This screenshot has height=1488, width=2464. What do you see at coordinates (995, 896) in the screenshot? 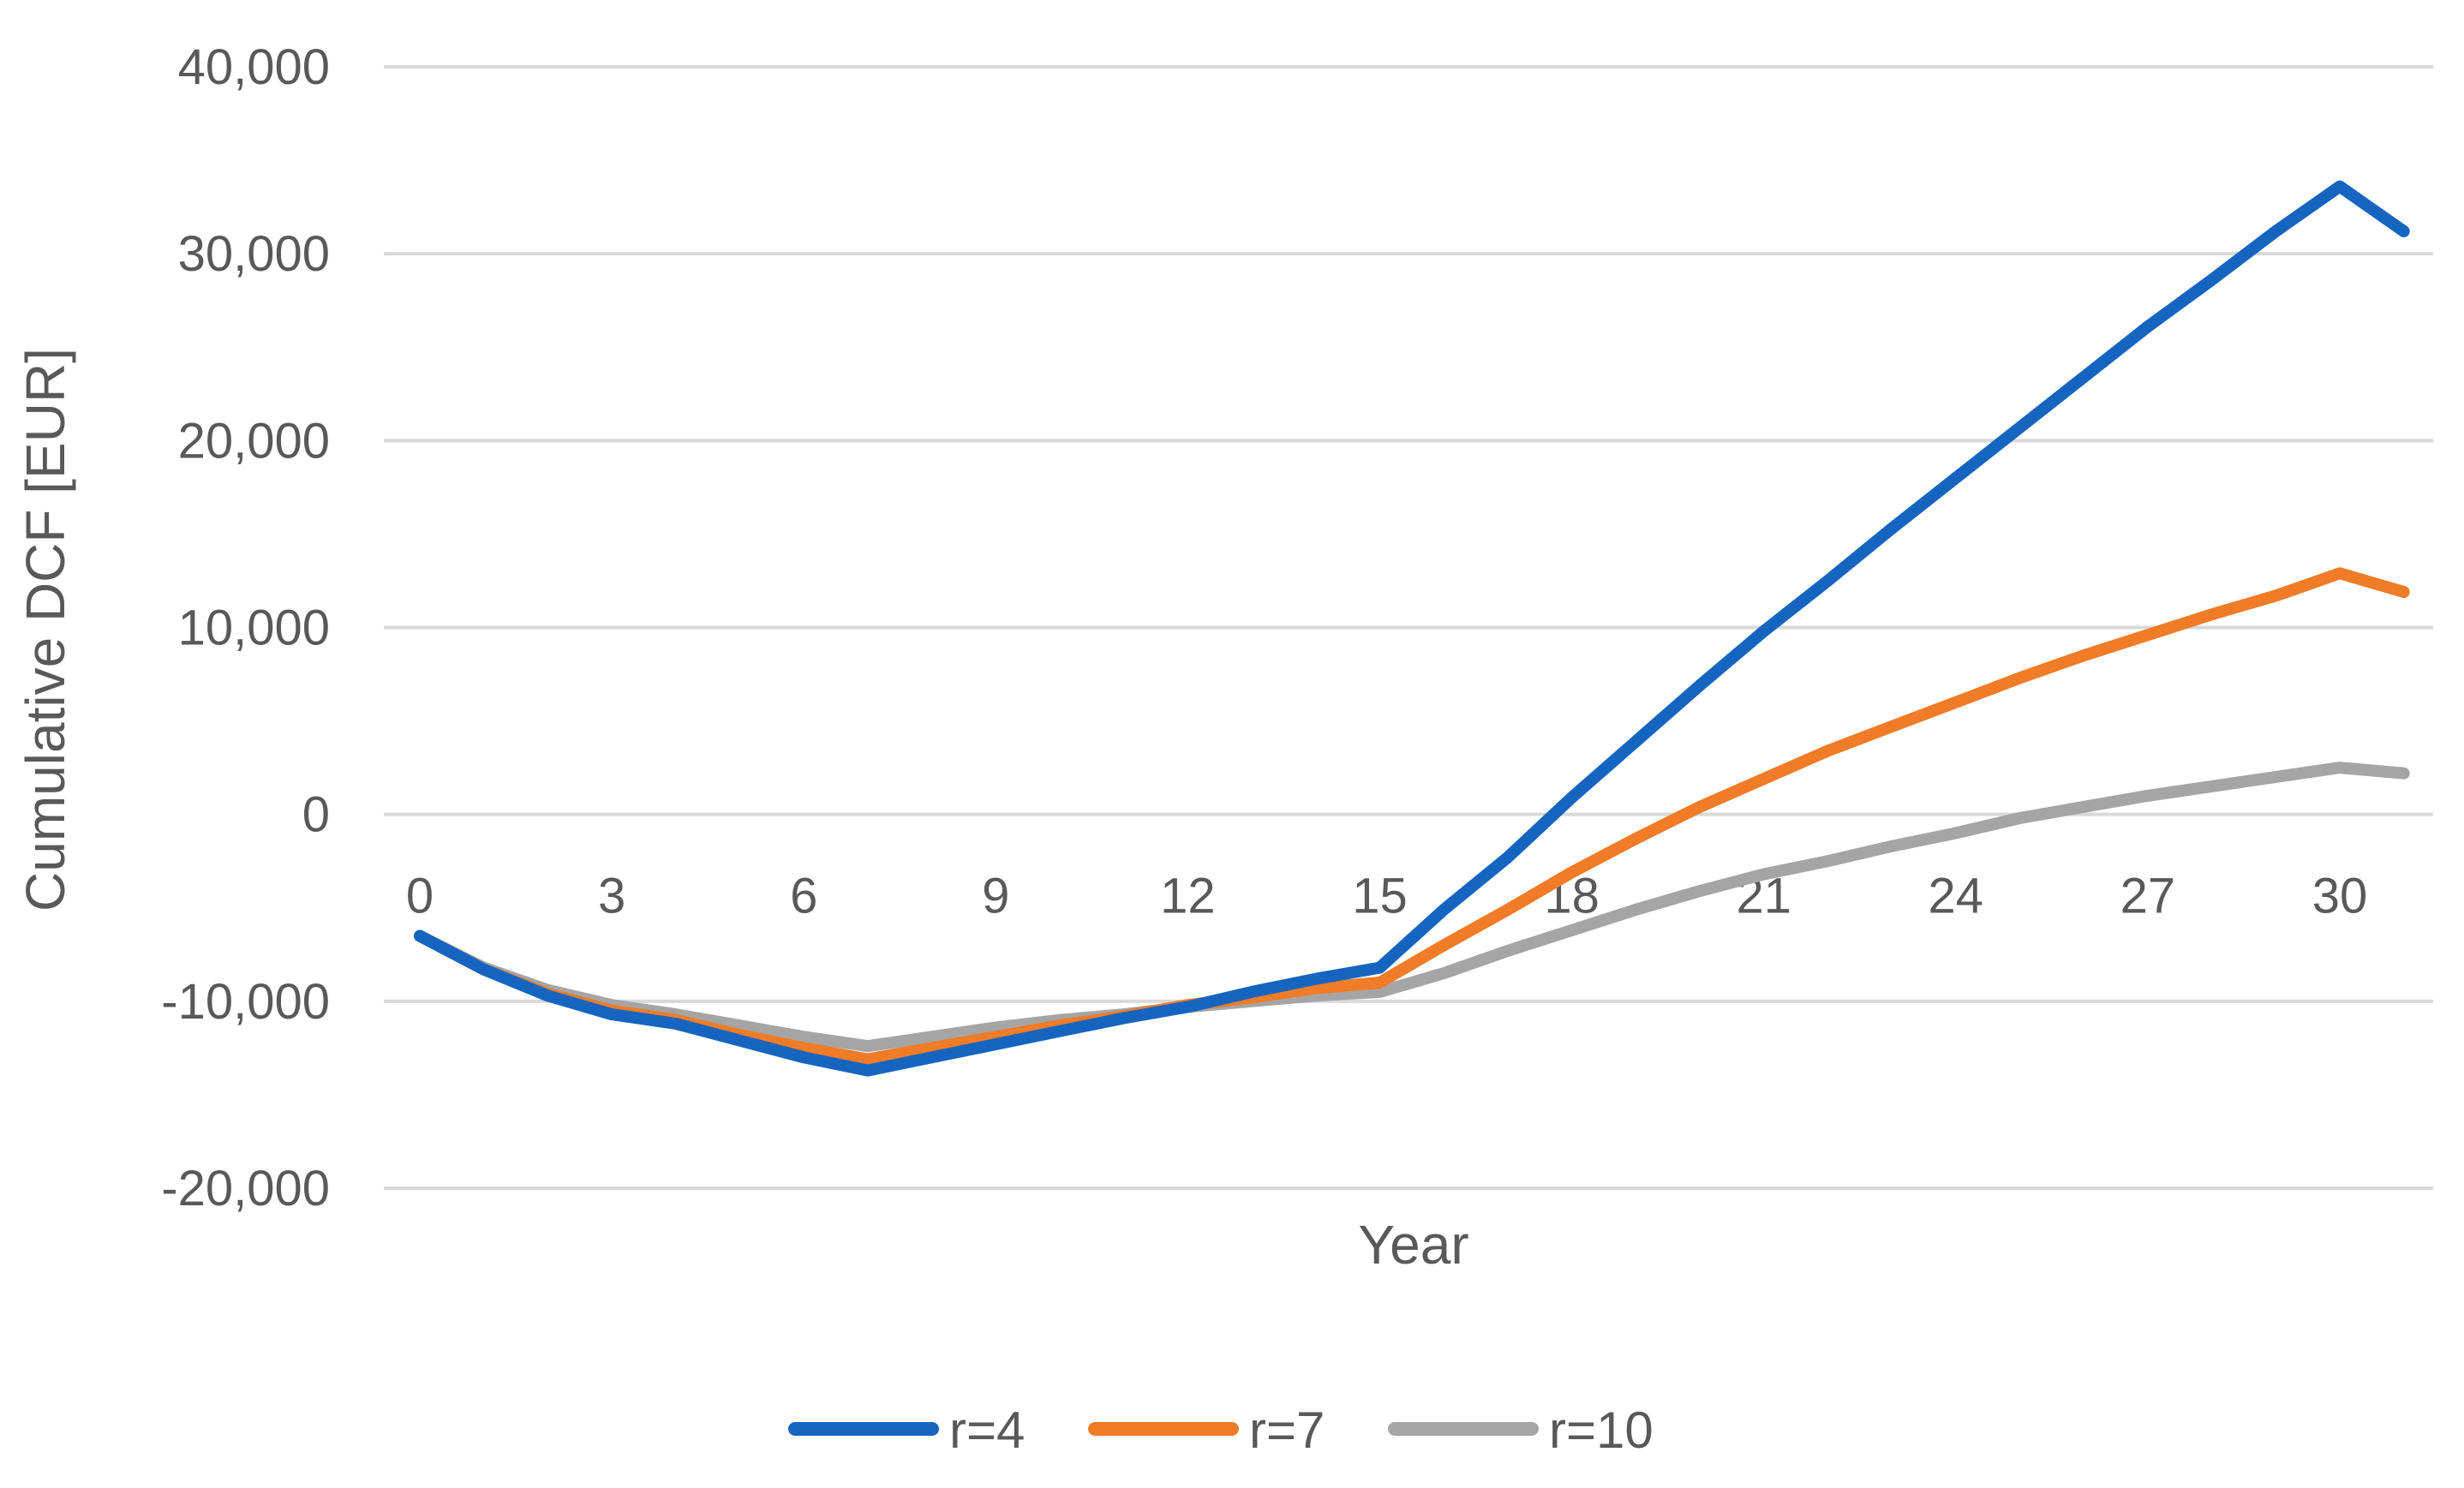
I see `x-tick-label: 9` at bounding box center [995, 896].